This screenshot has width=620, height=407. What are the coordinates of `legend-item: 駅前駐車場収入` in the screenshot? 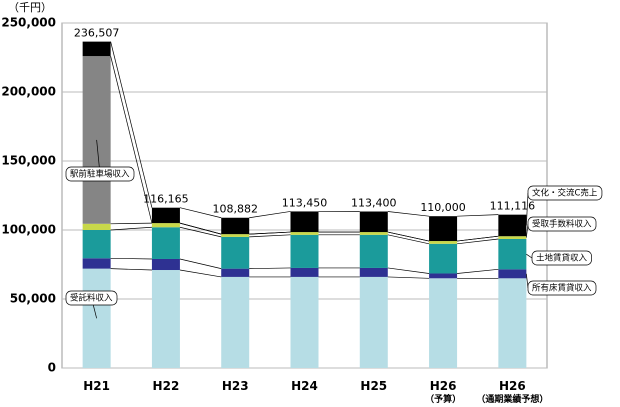 It's located at (100, 160).